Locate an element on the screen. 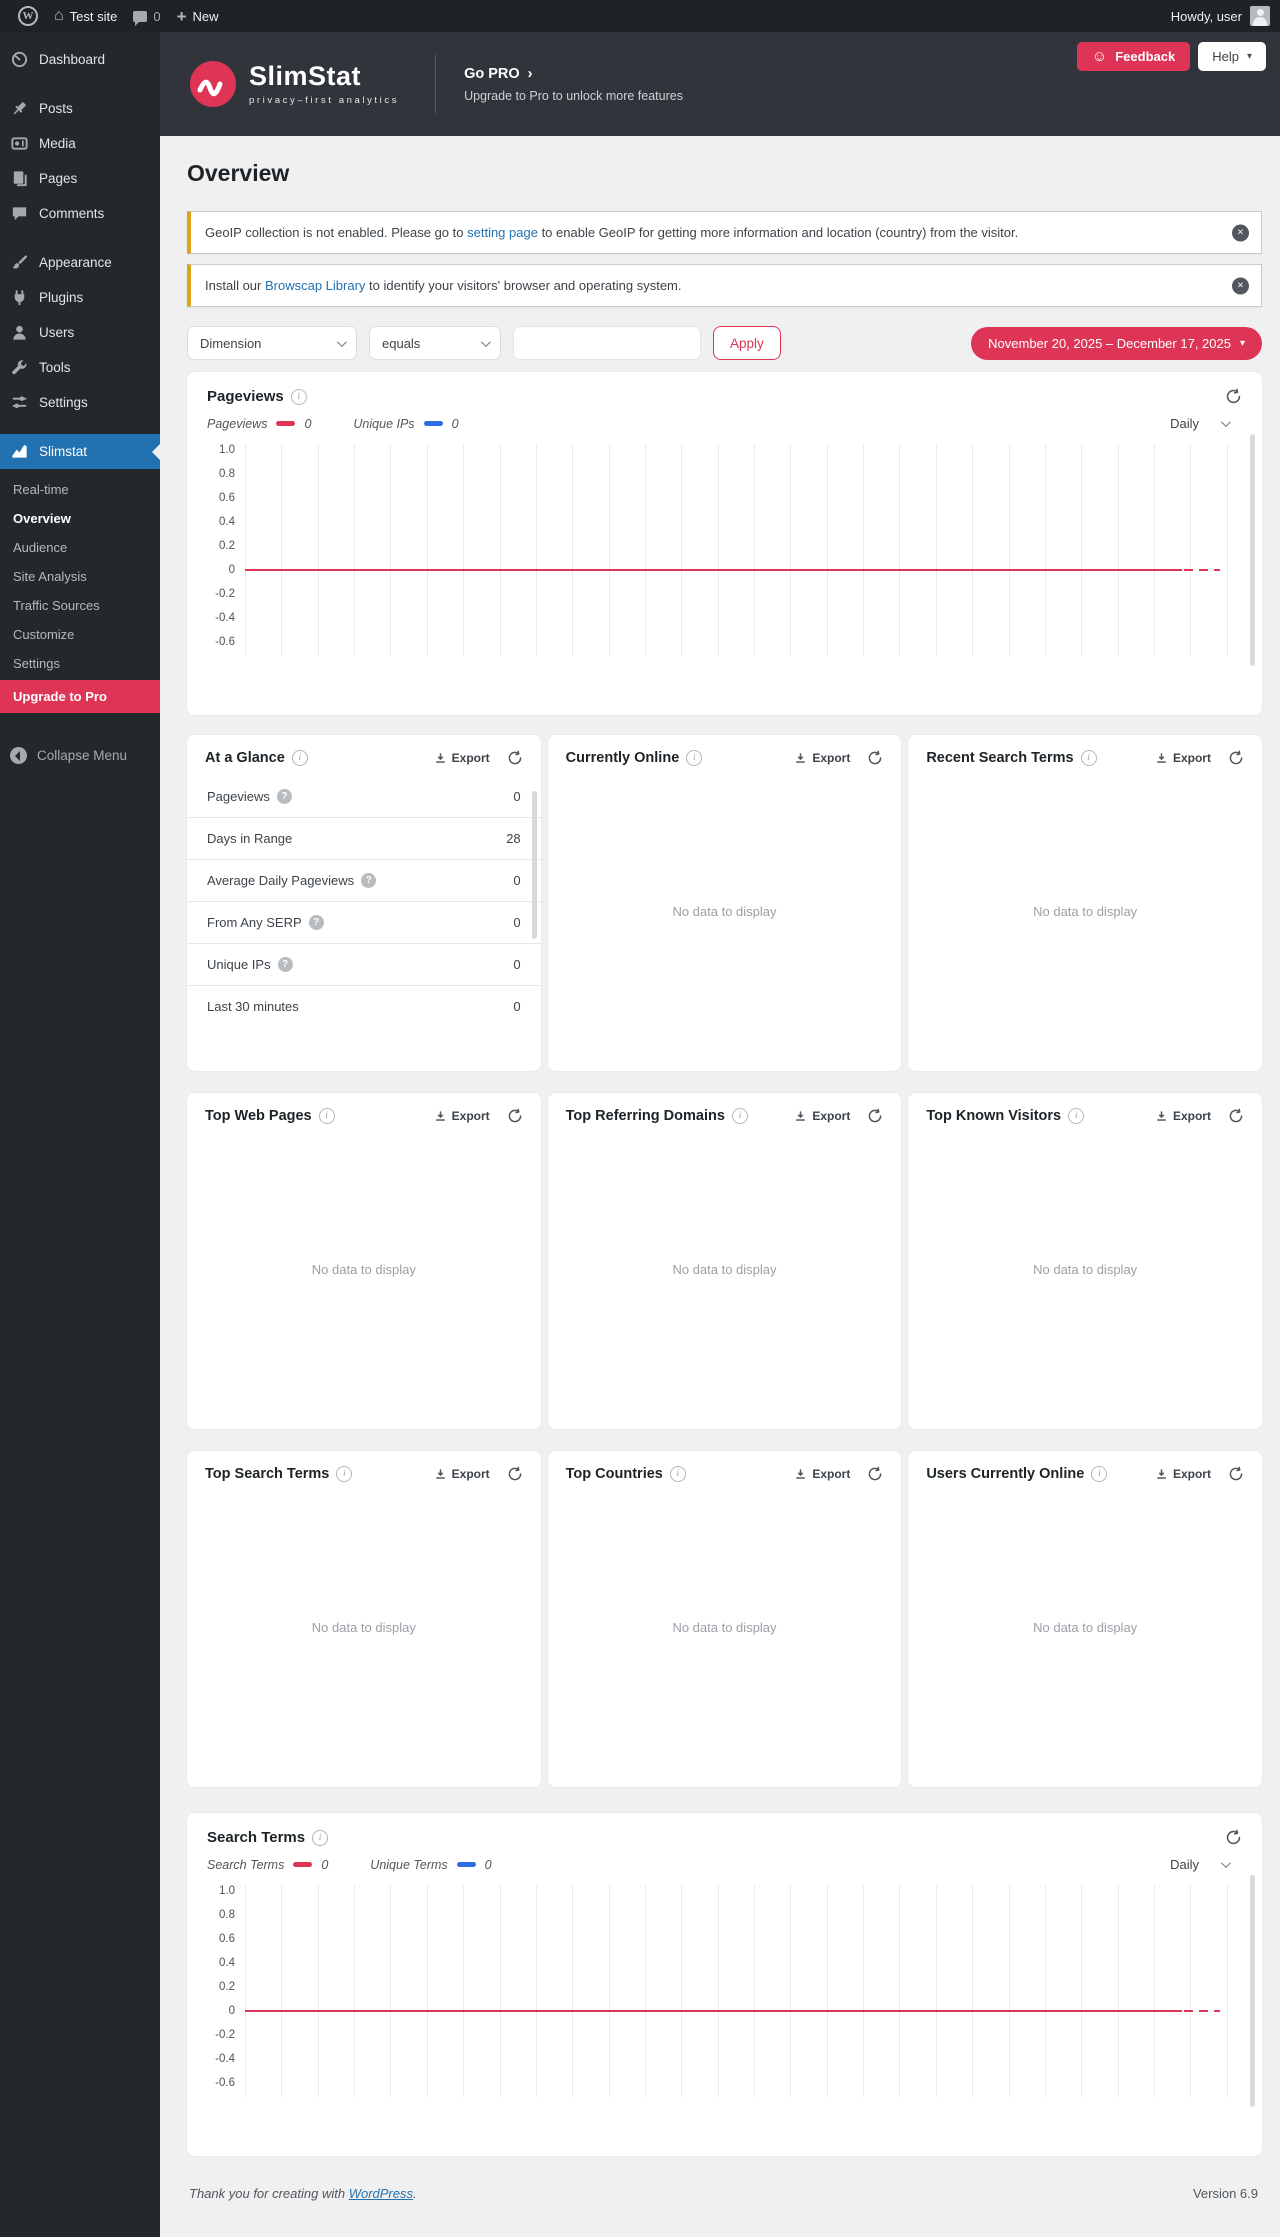  sidebar-item-dashboard: Dashboard is located at coordinates (80, 59).